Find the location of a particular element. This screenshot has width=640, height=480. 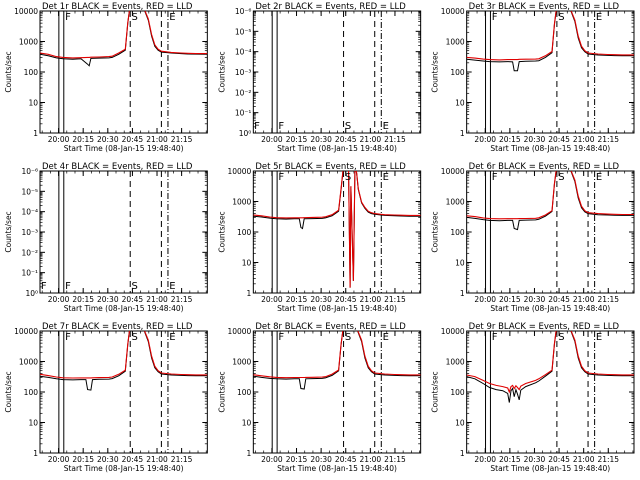

y-tick-label: 10⁻⁵ is located at coordinates (243, 31).